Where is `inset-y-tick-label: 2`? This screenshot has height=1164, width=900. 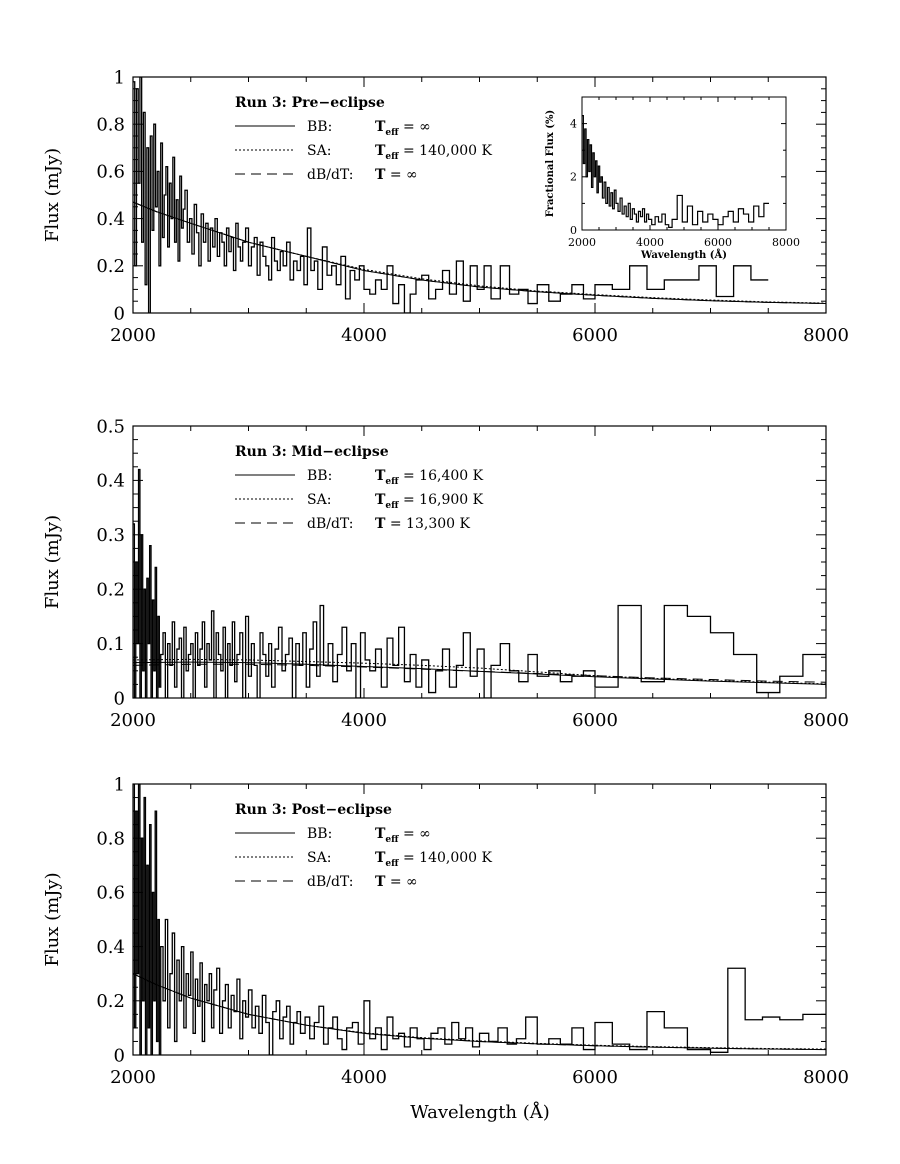 inset-y-tick-label: 2 is located at coordinates (573, 177).